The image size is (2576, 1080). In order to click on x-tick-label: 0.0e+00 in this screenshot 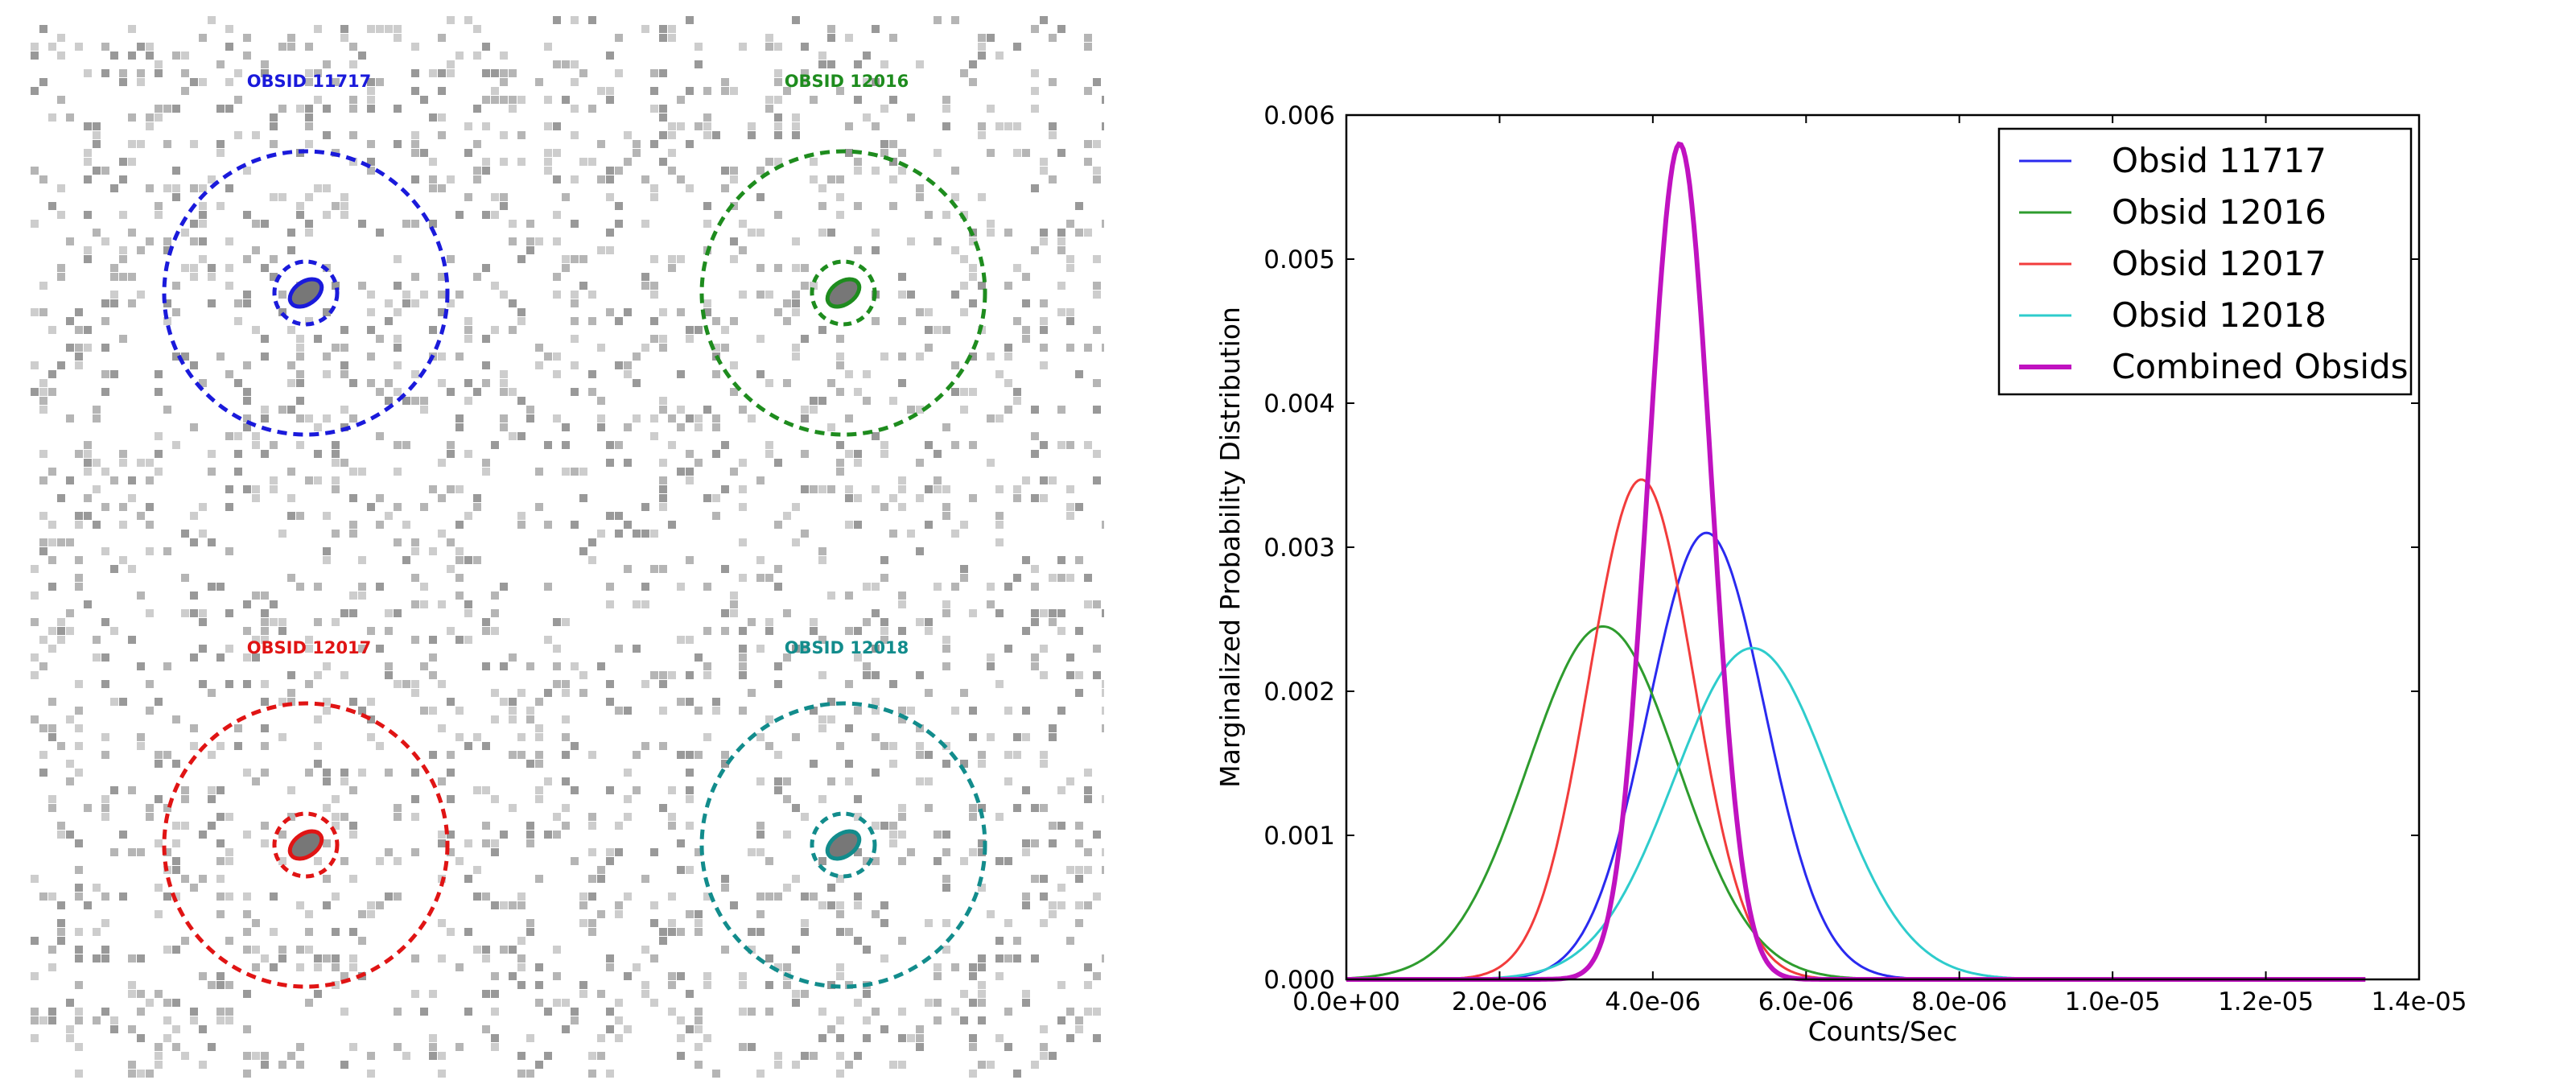, I will do `click(1346, 1002)`.